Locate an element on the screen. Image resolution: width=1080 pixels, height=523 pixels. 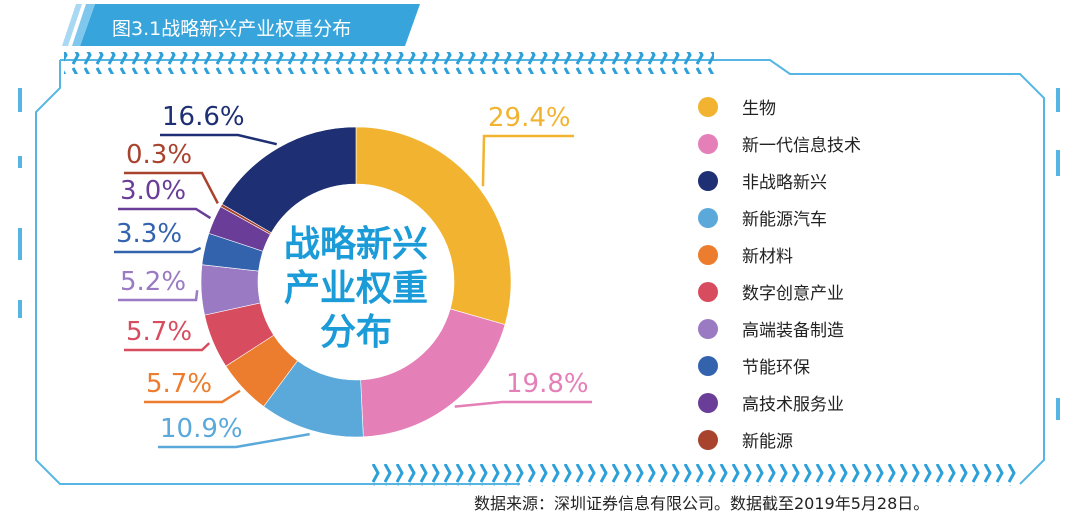
center-label-line-2: 产业权重 is located at coordinates (356, 288).